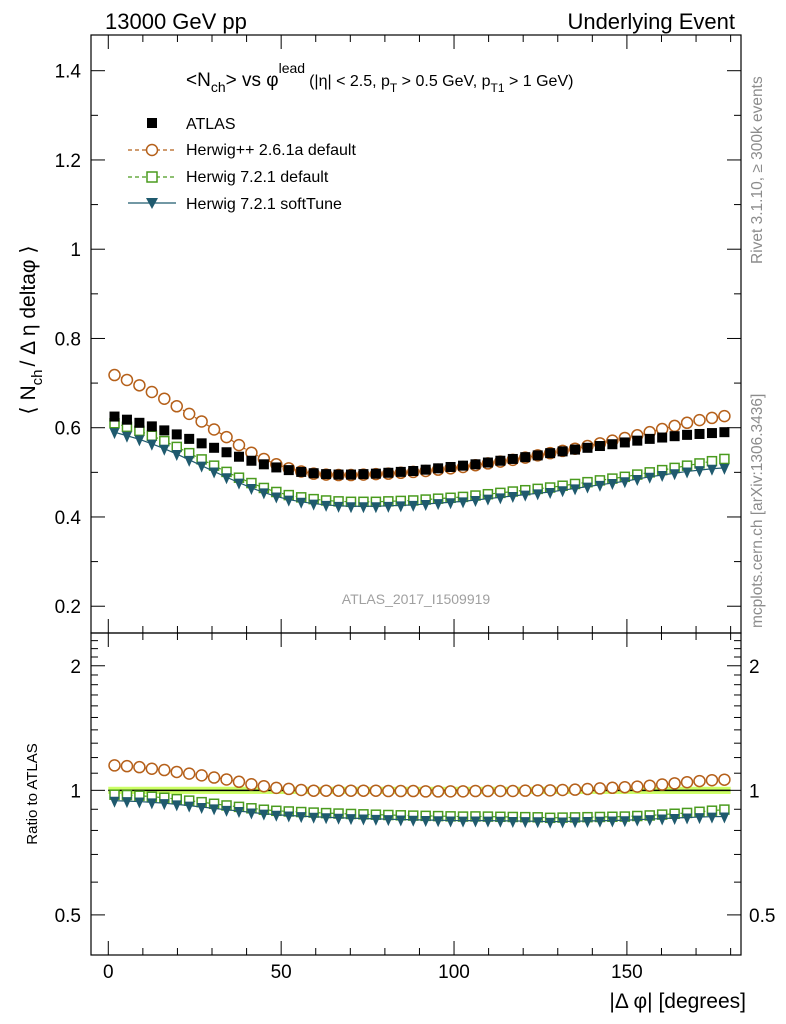  Describe the element at coordinates (75, 667) in the screenshot. I see `y-tick-label-ratio-left: 2` at that location.